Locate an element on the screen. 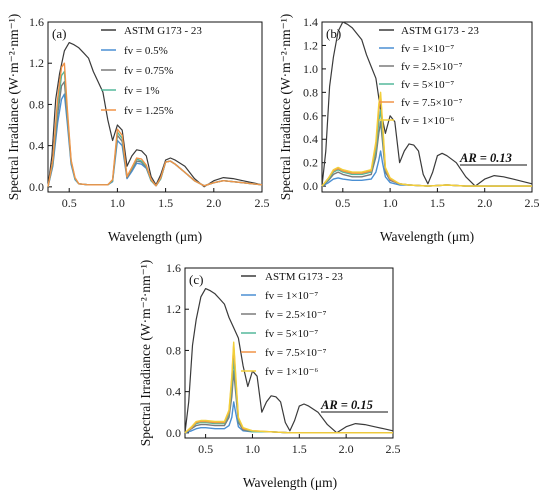 This screenshot has width=550, height=496. plot-frame-c is located at coordinates (289, 353).